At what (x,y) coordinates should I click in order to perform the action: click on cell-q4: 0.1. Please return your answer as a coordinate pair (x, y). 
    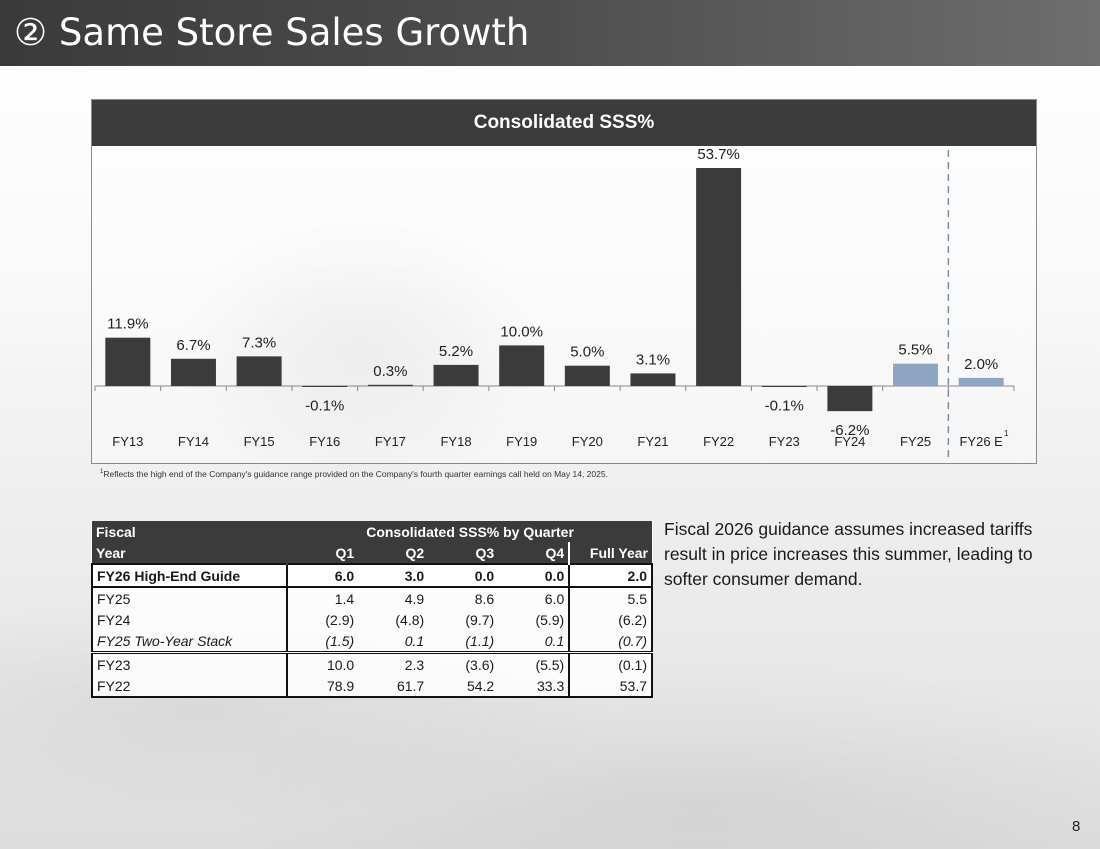
    Looking at the image, I should click on (554, 640).